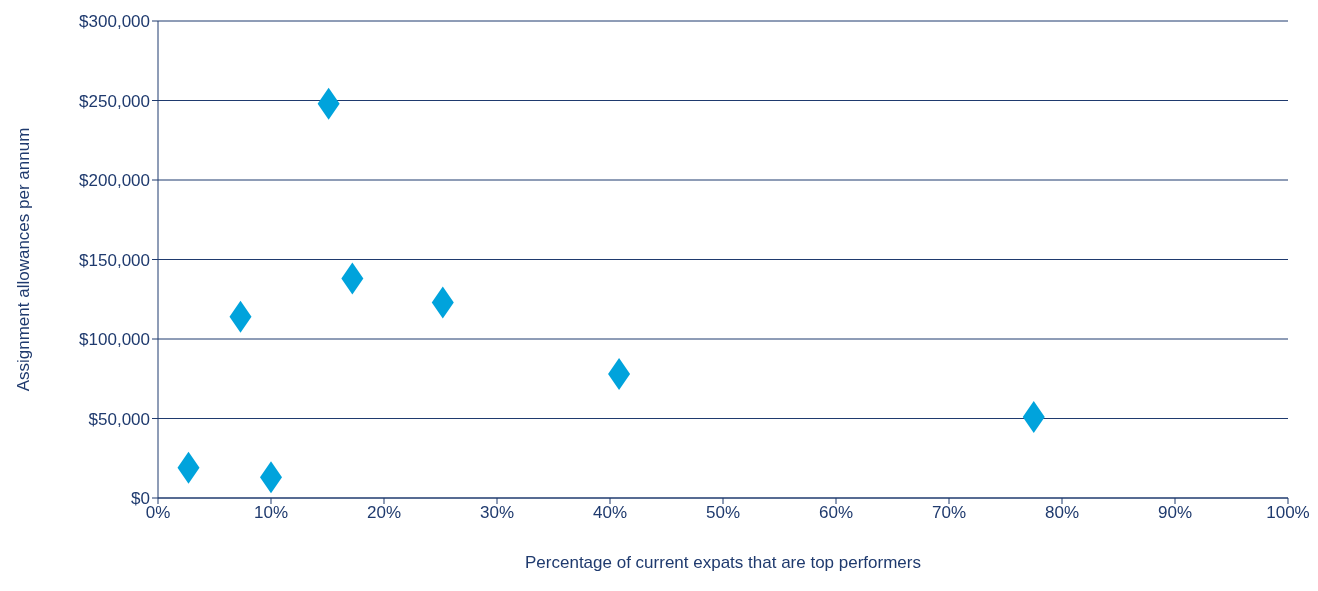 The width and height of the screenshot is (1318, 591). What do you see at coordinates (949, 513) in the screenshot?
I see `x-tick-label: 70%` at bounding box center [949, 513].